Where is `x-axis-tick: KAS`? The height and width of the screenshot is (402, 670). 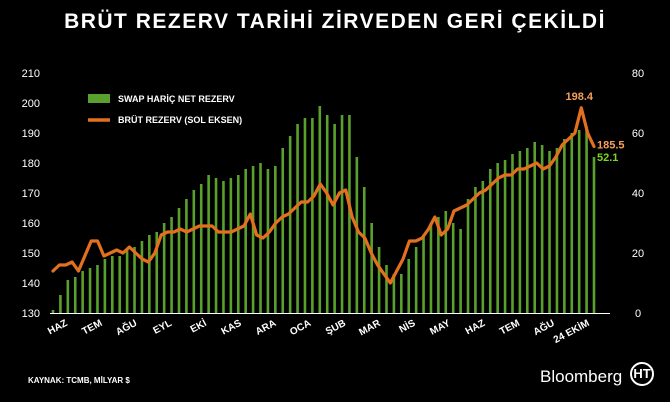 x-axis-tick: KAS is located at coordinates (232, 328).